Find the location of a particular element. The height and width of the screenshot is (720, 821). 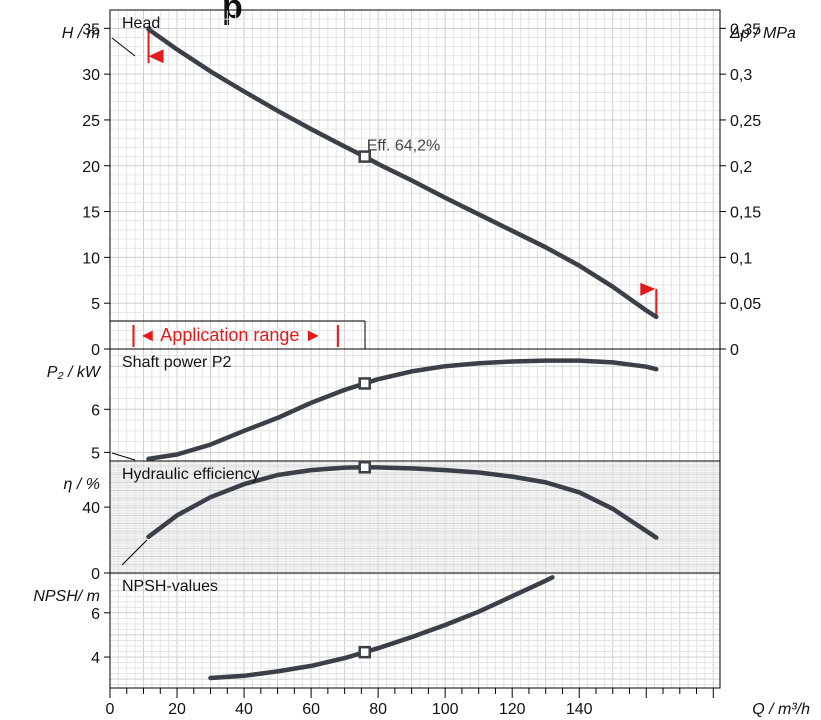

x-axis-title: Q / m³/h is located at coordinates (781, 709).